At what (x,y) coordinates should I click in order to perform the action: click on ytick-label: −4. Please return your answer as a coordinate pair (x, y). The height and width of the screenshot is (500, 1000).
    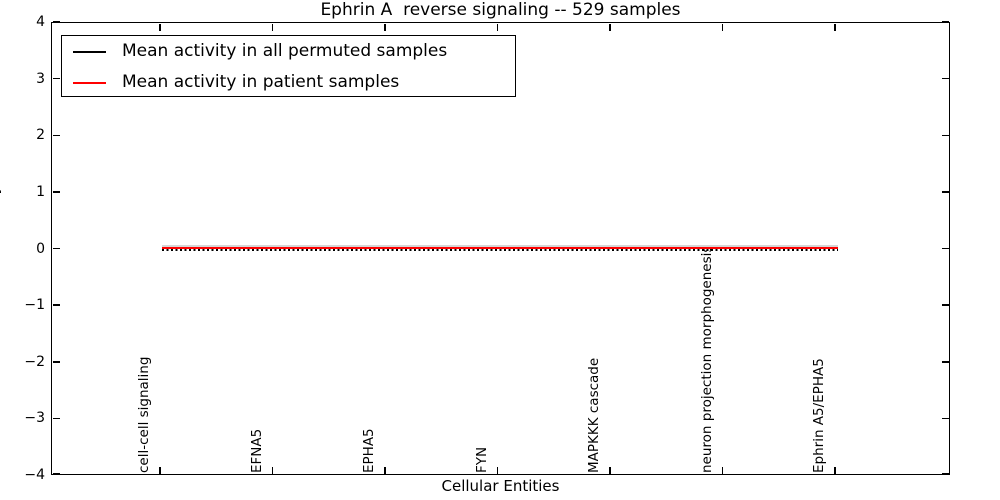
    Looking at the image, I should click on (34, 475).